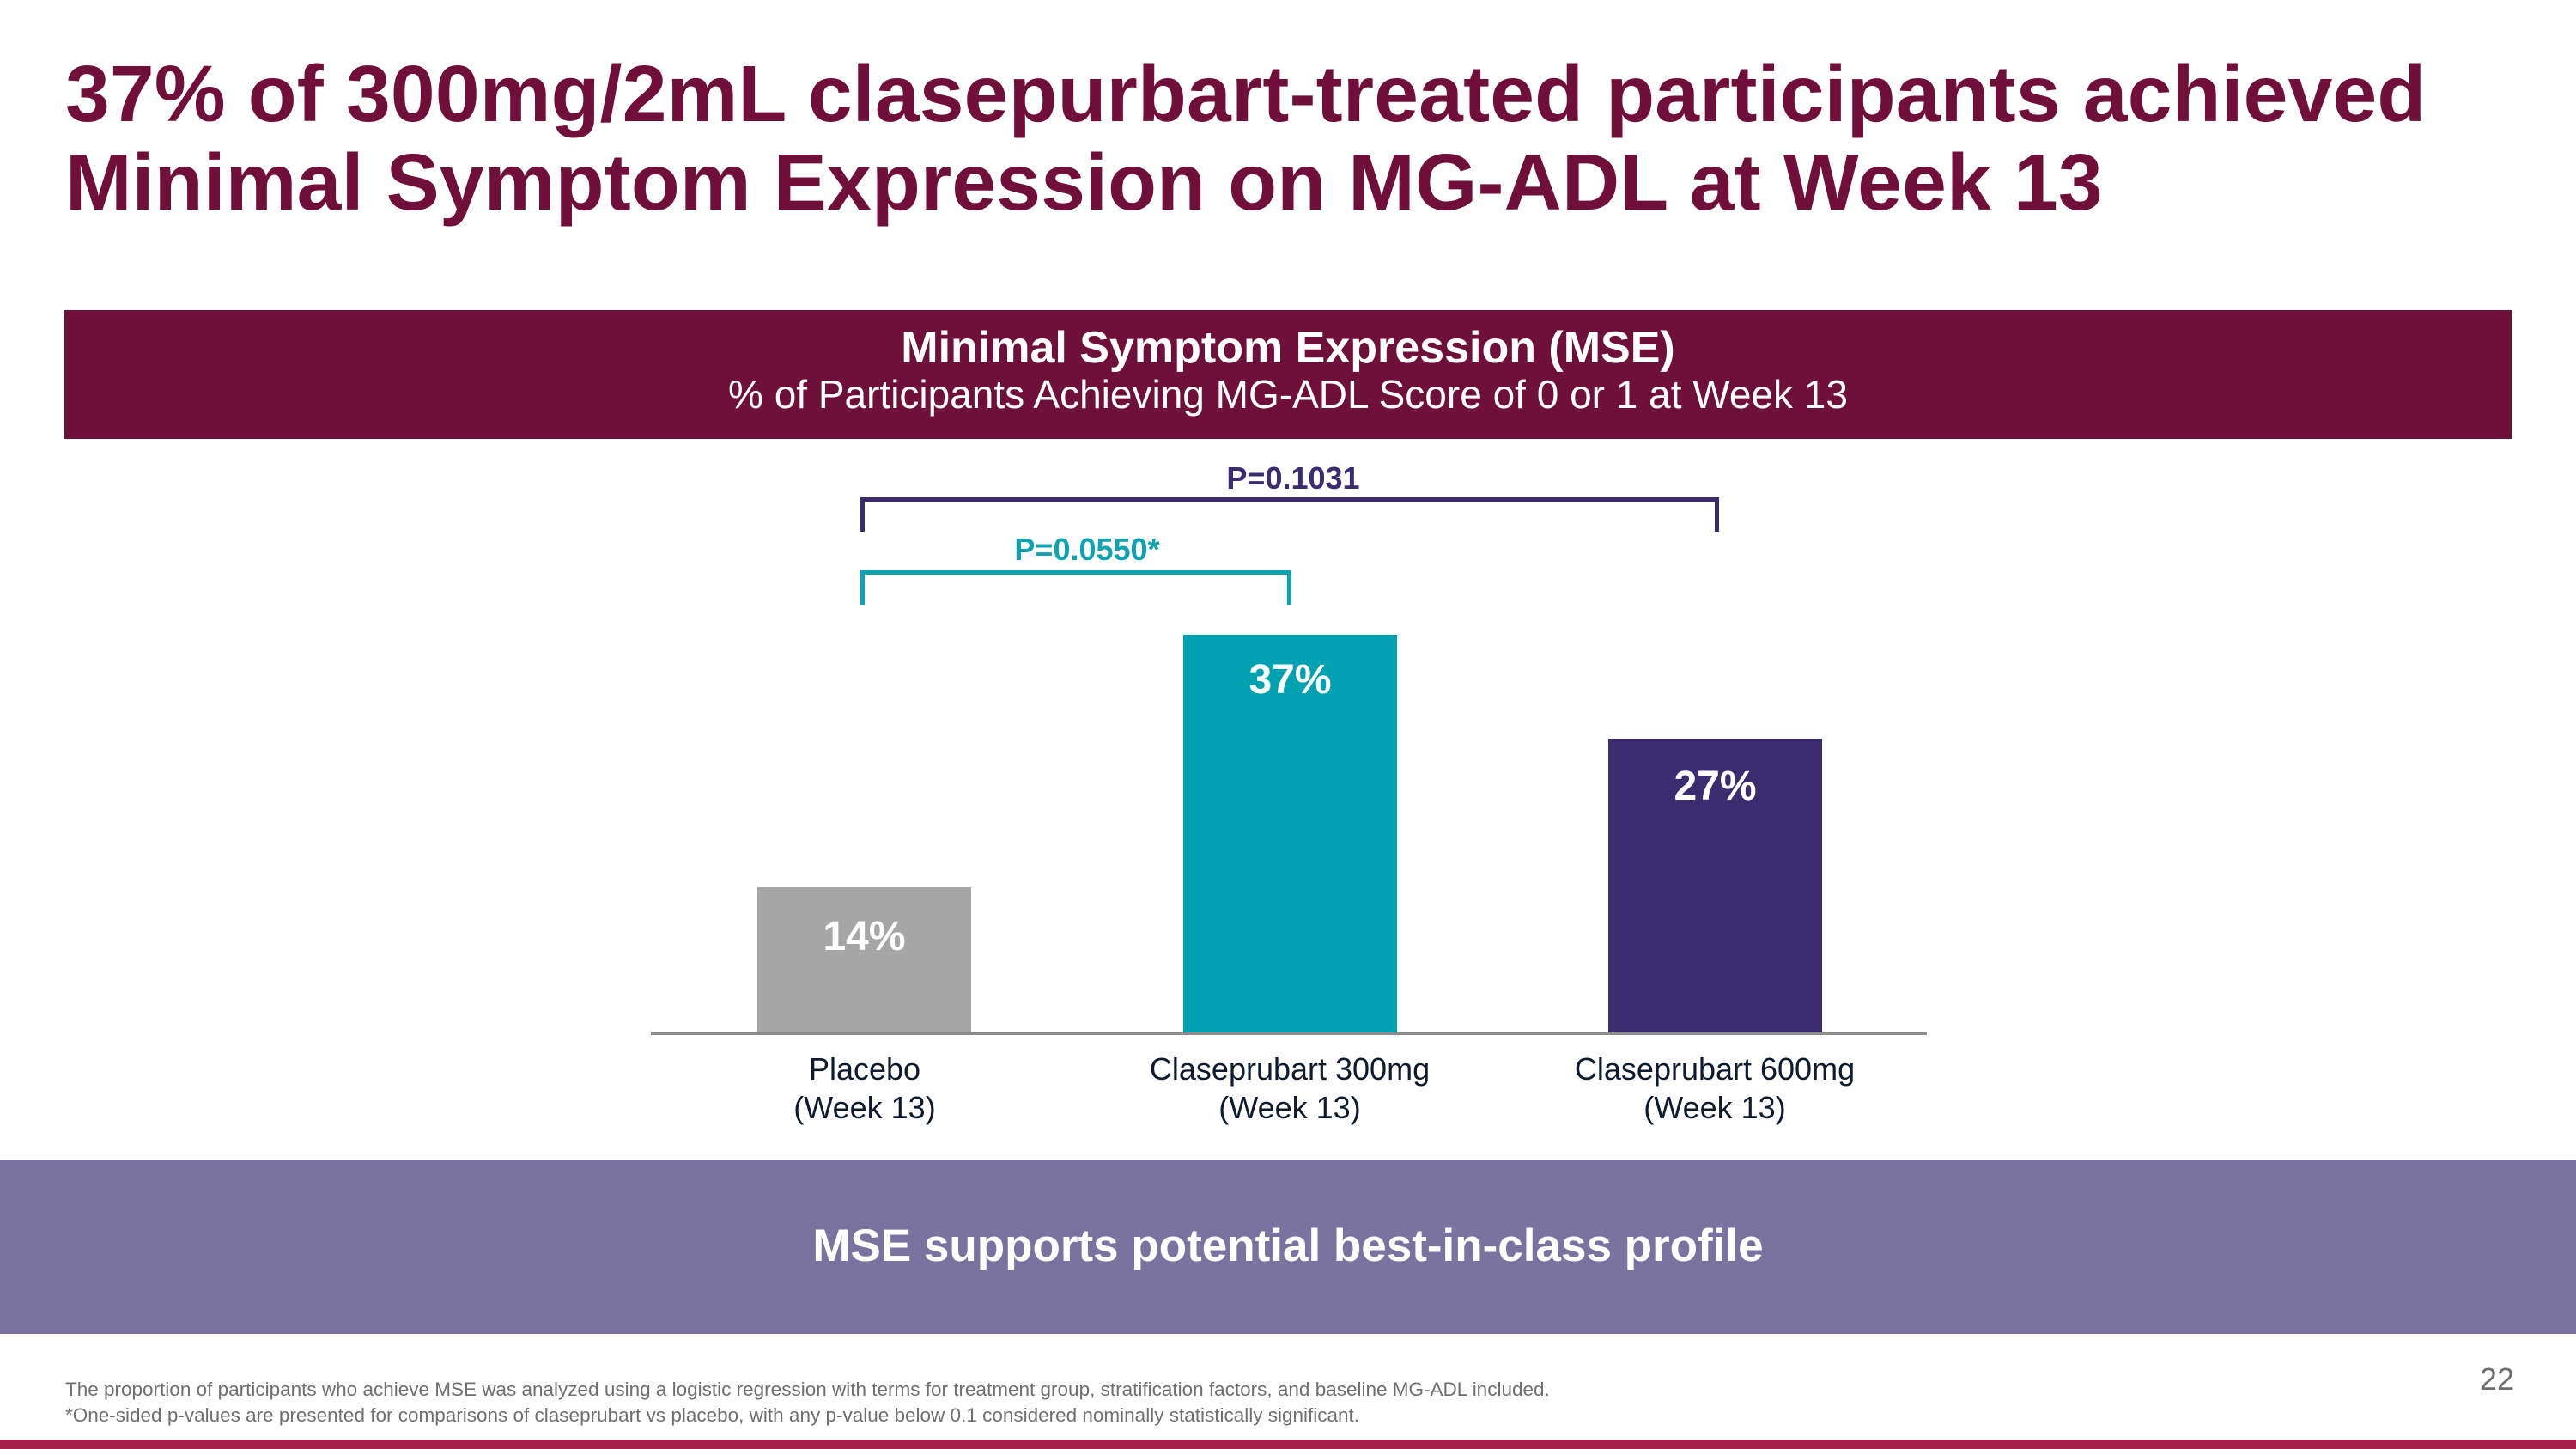  I want to click on p-value-label-600mg: P=0.1031, so click(1293, 478).